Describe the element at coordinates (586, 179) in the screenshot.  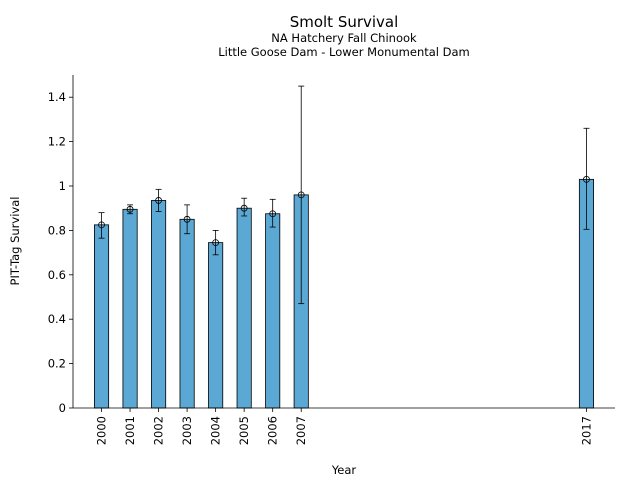
I see `point-2017` at that location.